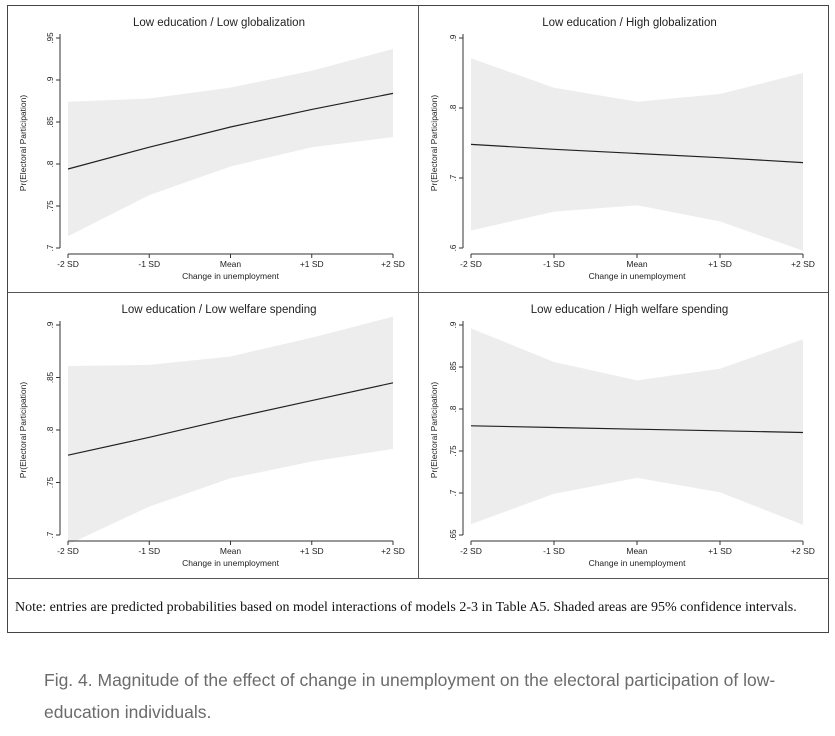 This screenshot has width=835, height=736. I want to click on y-tick-label: .65, so click(453, 535).